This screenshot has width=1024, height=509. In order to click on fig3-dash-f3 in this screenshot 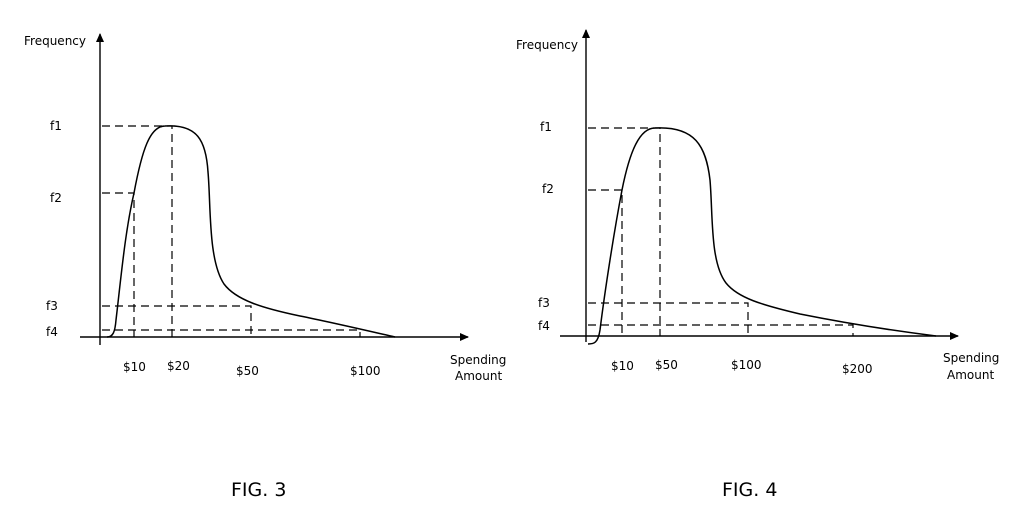, I will do `click(177, 321)`.